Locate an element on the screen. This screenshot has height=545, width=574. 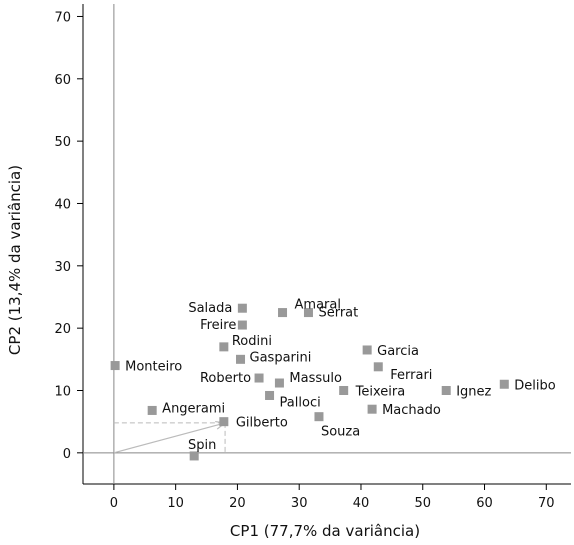
point-label: Freire is located at coordinates (218, 325).